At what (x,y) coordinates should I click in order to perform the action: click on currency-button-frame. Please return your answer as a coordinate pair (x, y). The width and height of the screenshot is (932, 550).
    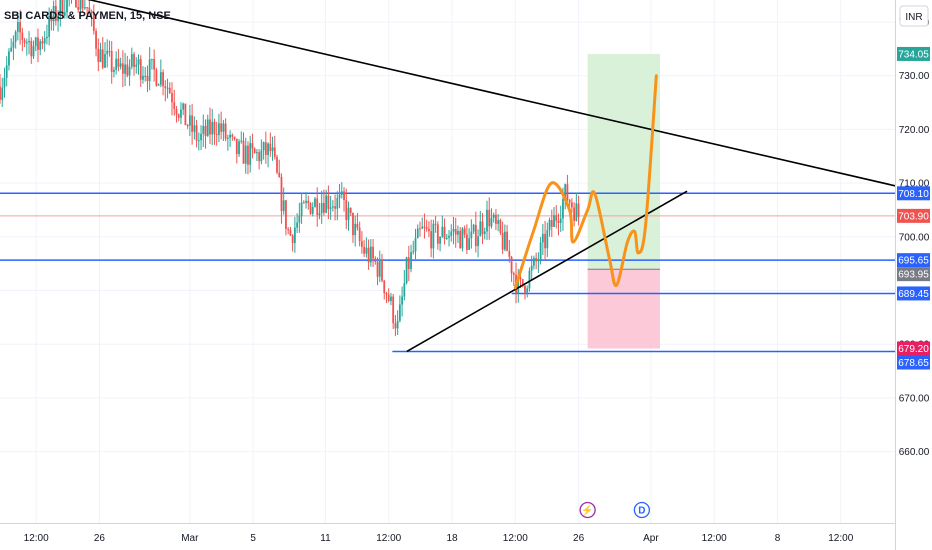
    Looking at the image, I should click on (914, 16).